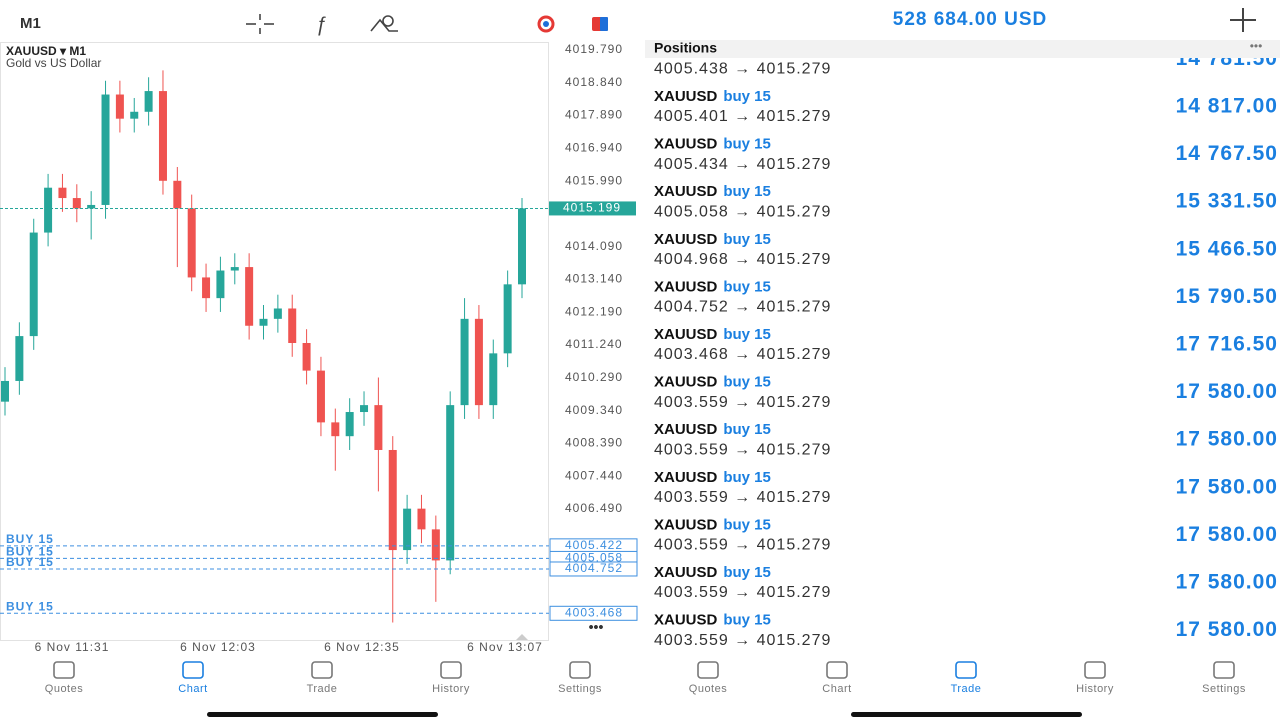  What do you see at coordinates (742, 259) in the screenshot?
I see `position-prices: 4004.968 → 4015.279` at bounding box center [742, 259].